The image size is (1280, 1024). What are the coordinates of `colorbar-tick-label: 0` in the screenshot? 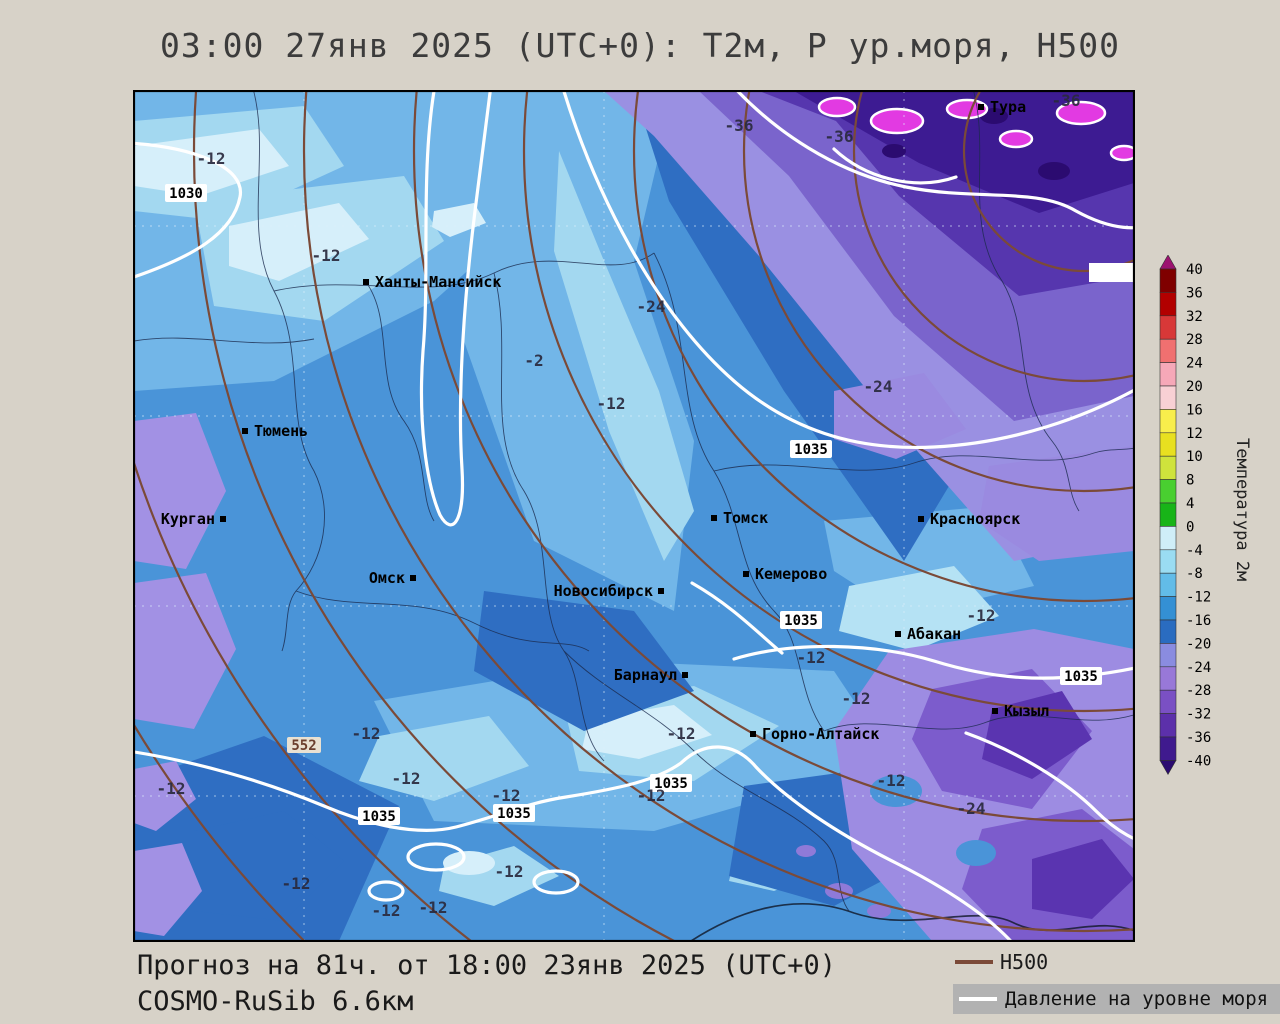 It's located at (1190, 527).